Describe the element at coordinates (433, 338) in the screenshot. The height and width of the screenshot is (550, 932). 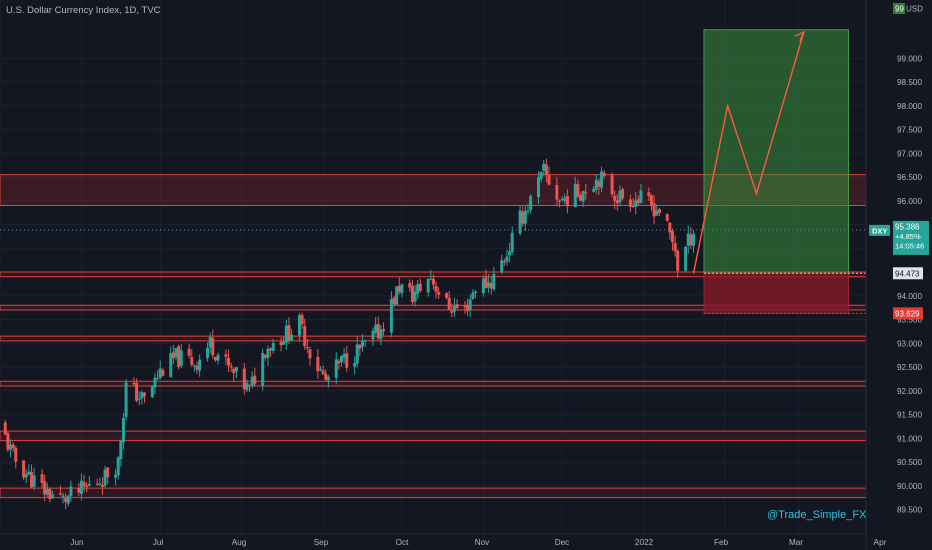
I see `support-zone` at that location.